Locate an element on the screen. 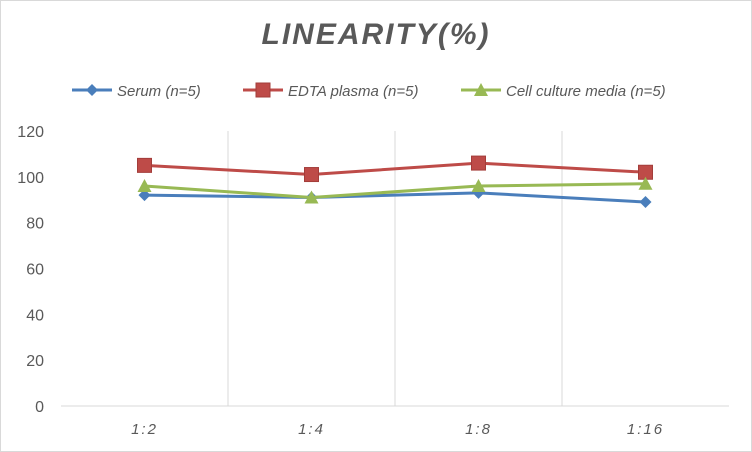 The width and height of the screenshot is (752, 452). legend-label: Cell culture media (n=5) is located at coordinates (586, 91).